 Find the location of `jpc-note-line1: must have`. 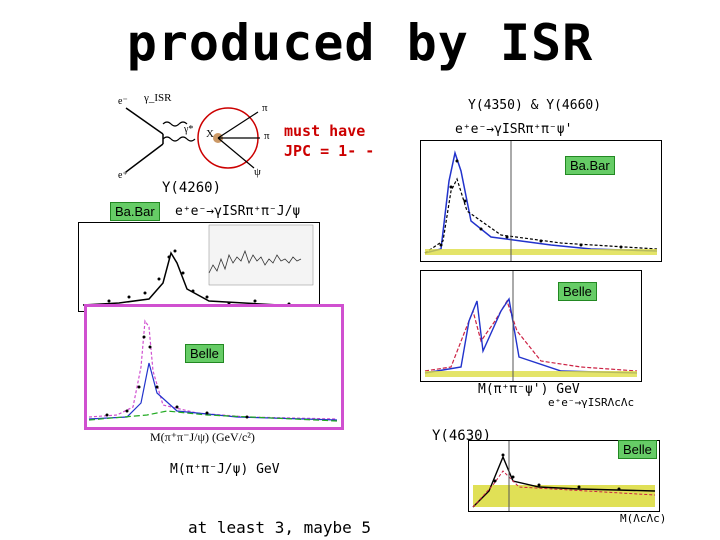

jpc-note-line1: must have is located at coordinates (325, 131).